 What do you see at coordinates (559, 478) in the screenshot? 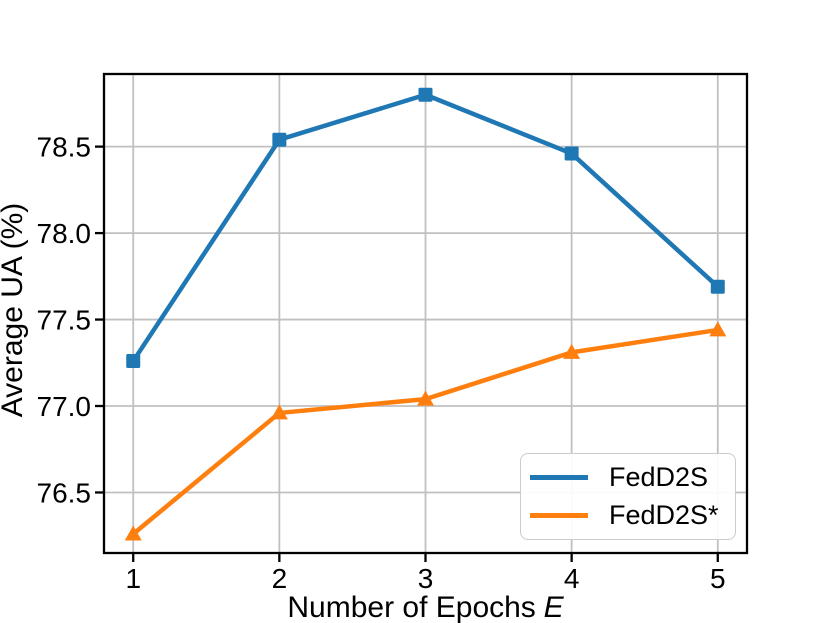
I see `fedd2s-line-swatch` at bounding box center [559, 478].